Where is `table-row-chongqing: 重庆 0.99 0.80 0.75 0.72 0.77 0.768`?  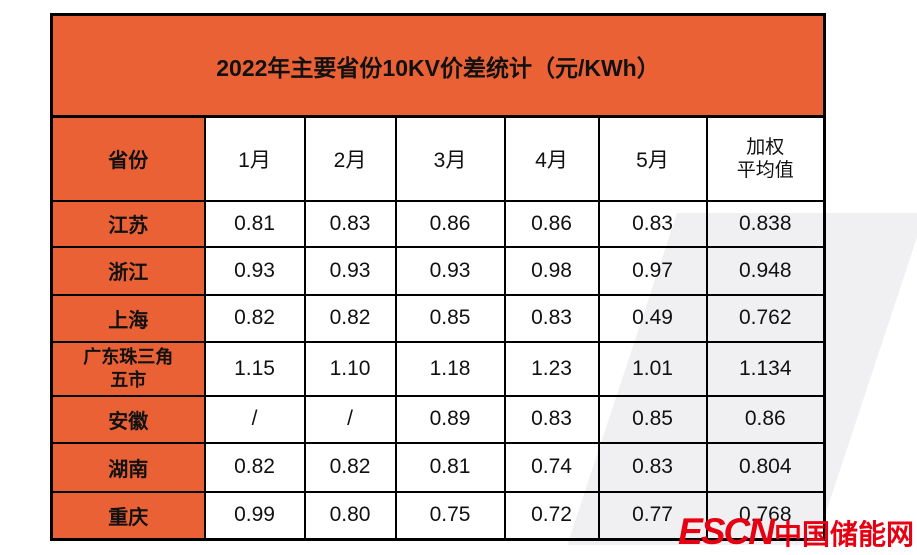 table-row-chongqing: 重庆 0.99 0.80 0.75 0.72 0.77 0.768 is located at coordinates (438, 515).